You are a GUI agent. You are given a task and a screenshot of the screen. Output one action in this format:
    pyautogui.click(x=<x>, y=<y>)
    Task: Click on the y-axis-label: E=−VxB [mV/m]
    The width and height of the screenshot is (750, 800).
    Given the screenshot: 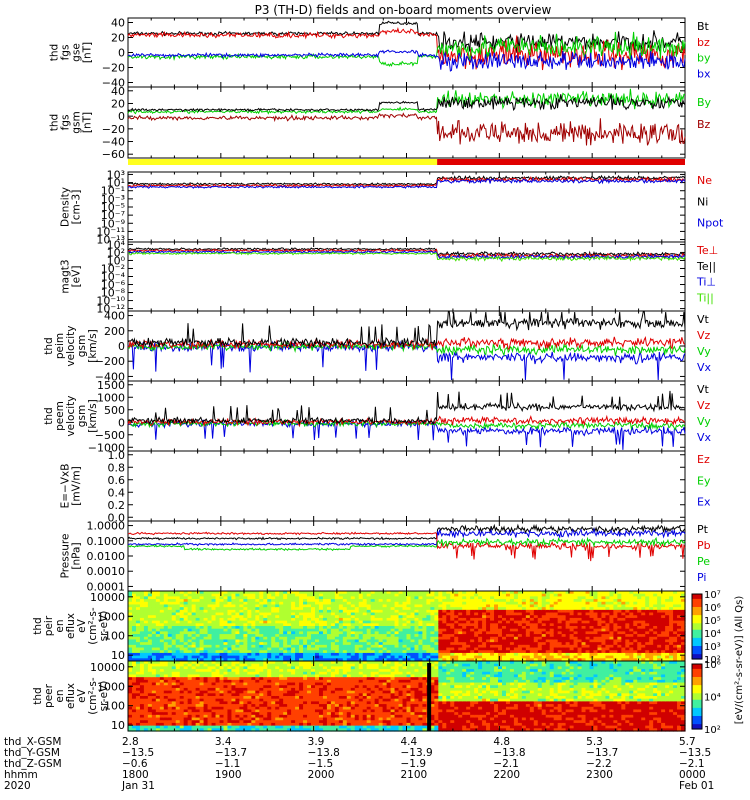 What is the action you would take?
    pyautogui.click(x=71, y=486)
    